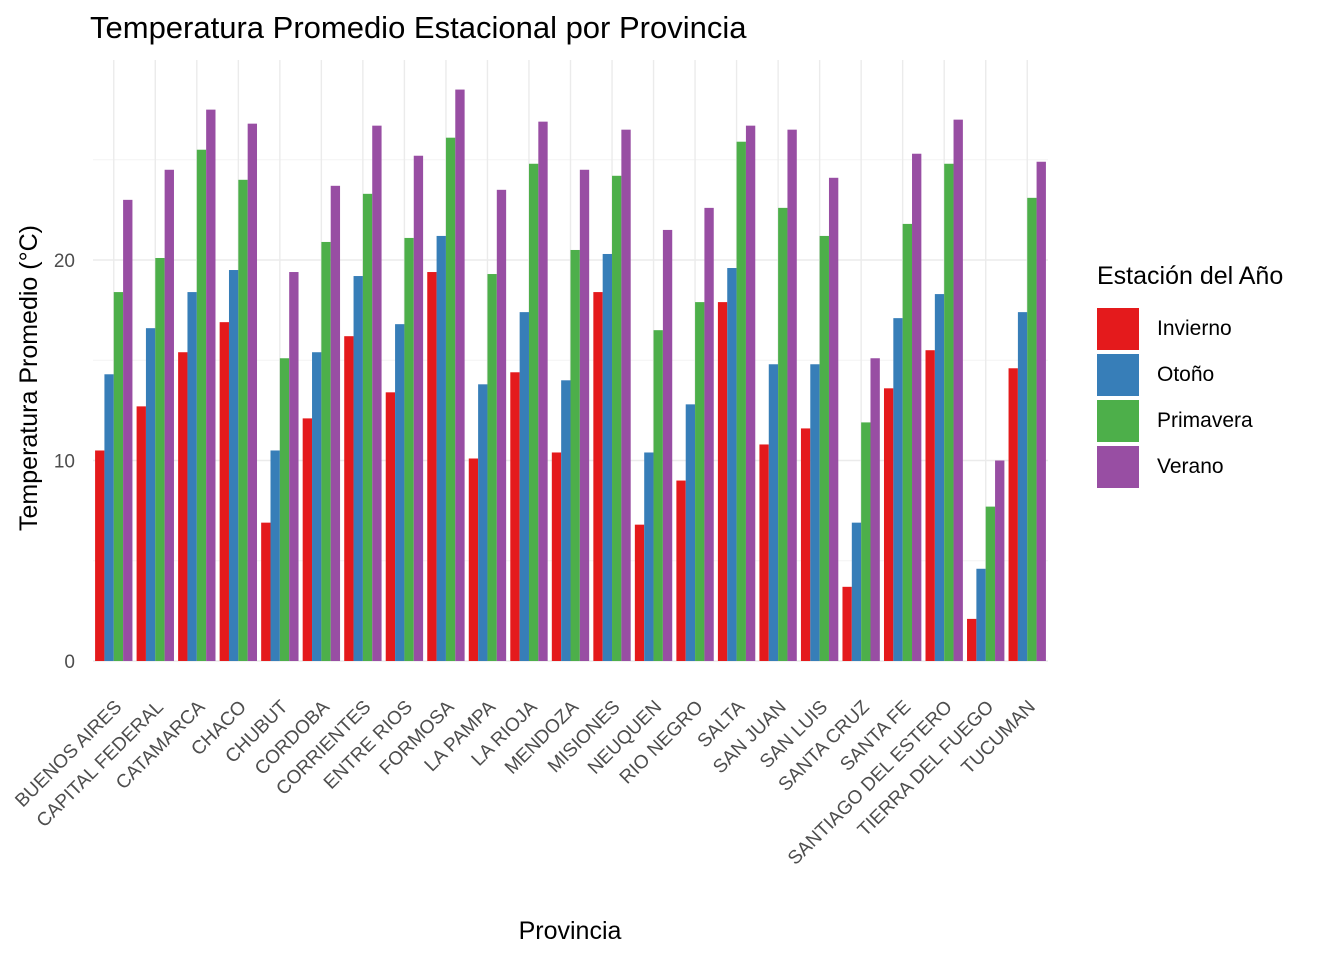 Image resolution: width=1344 pixels, height=960 pixels. What do you see at coordinates (732, 464) in the screenshot?
I see `bar-oto-o-salta` at bounding box center [732, 464].